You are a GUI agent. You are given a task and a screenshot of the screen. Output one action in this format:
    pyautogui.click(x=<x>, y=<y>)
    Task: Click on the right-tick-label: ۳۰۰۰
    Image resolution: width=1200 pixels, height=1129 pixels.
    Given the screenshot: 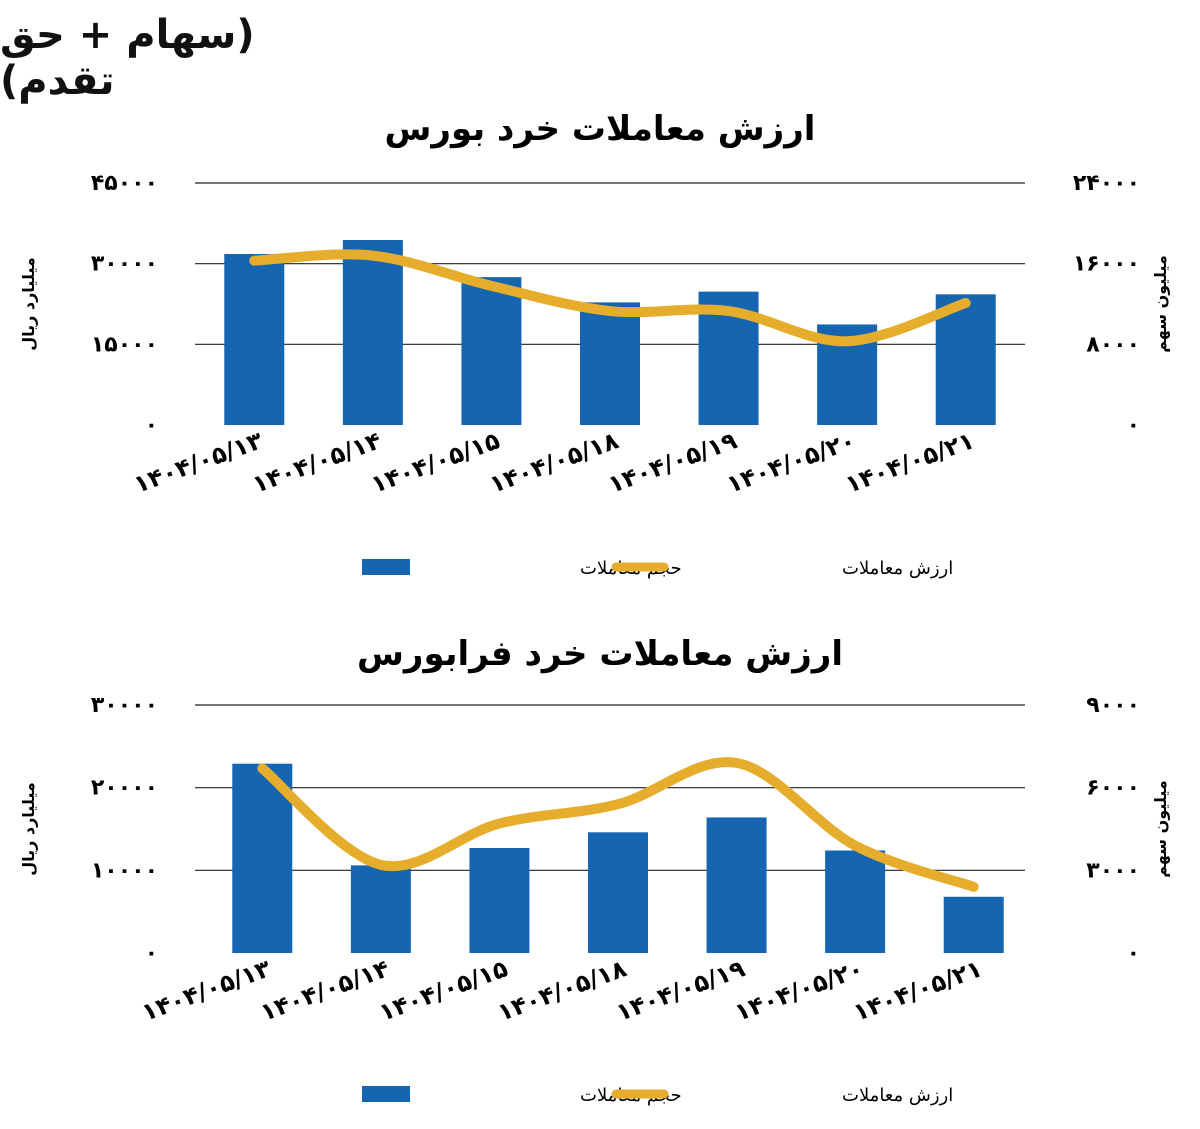 What is the action you would take?
    pyautogui.click(x=1113, y=870)
    